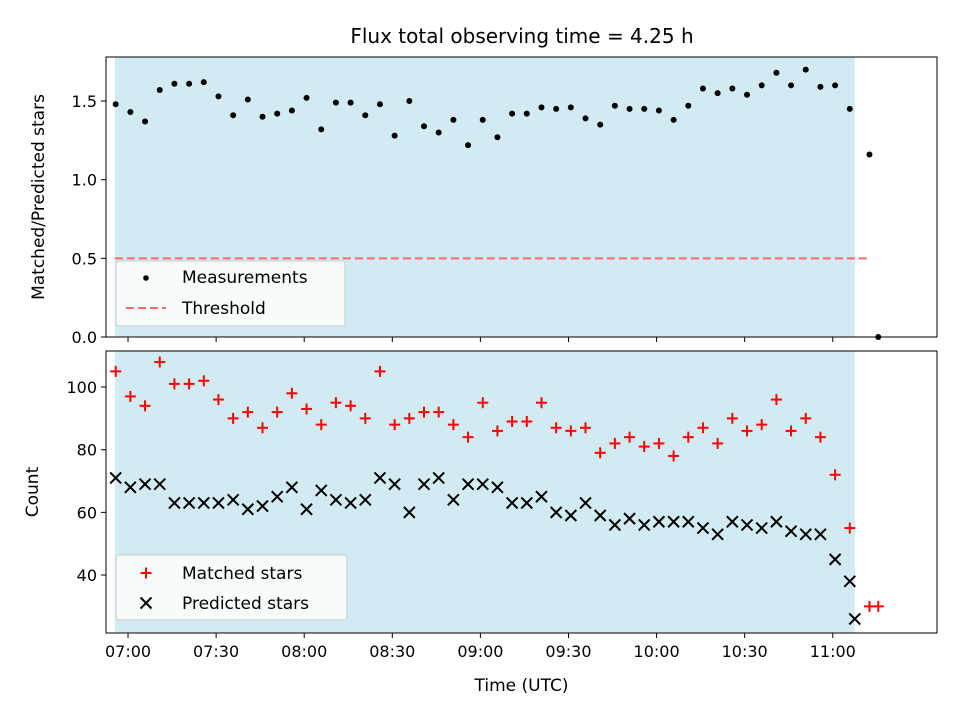 This screenshot has width=960, height=720. What do you see at coordinates (745, 651) in the screenshot?
I see `x-tick-label: 10:30` at bounding box center [745, 651].